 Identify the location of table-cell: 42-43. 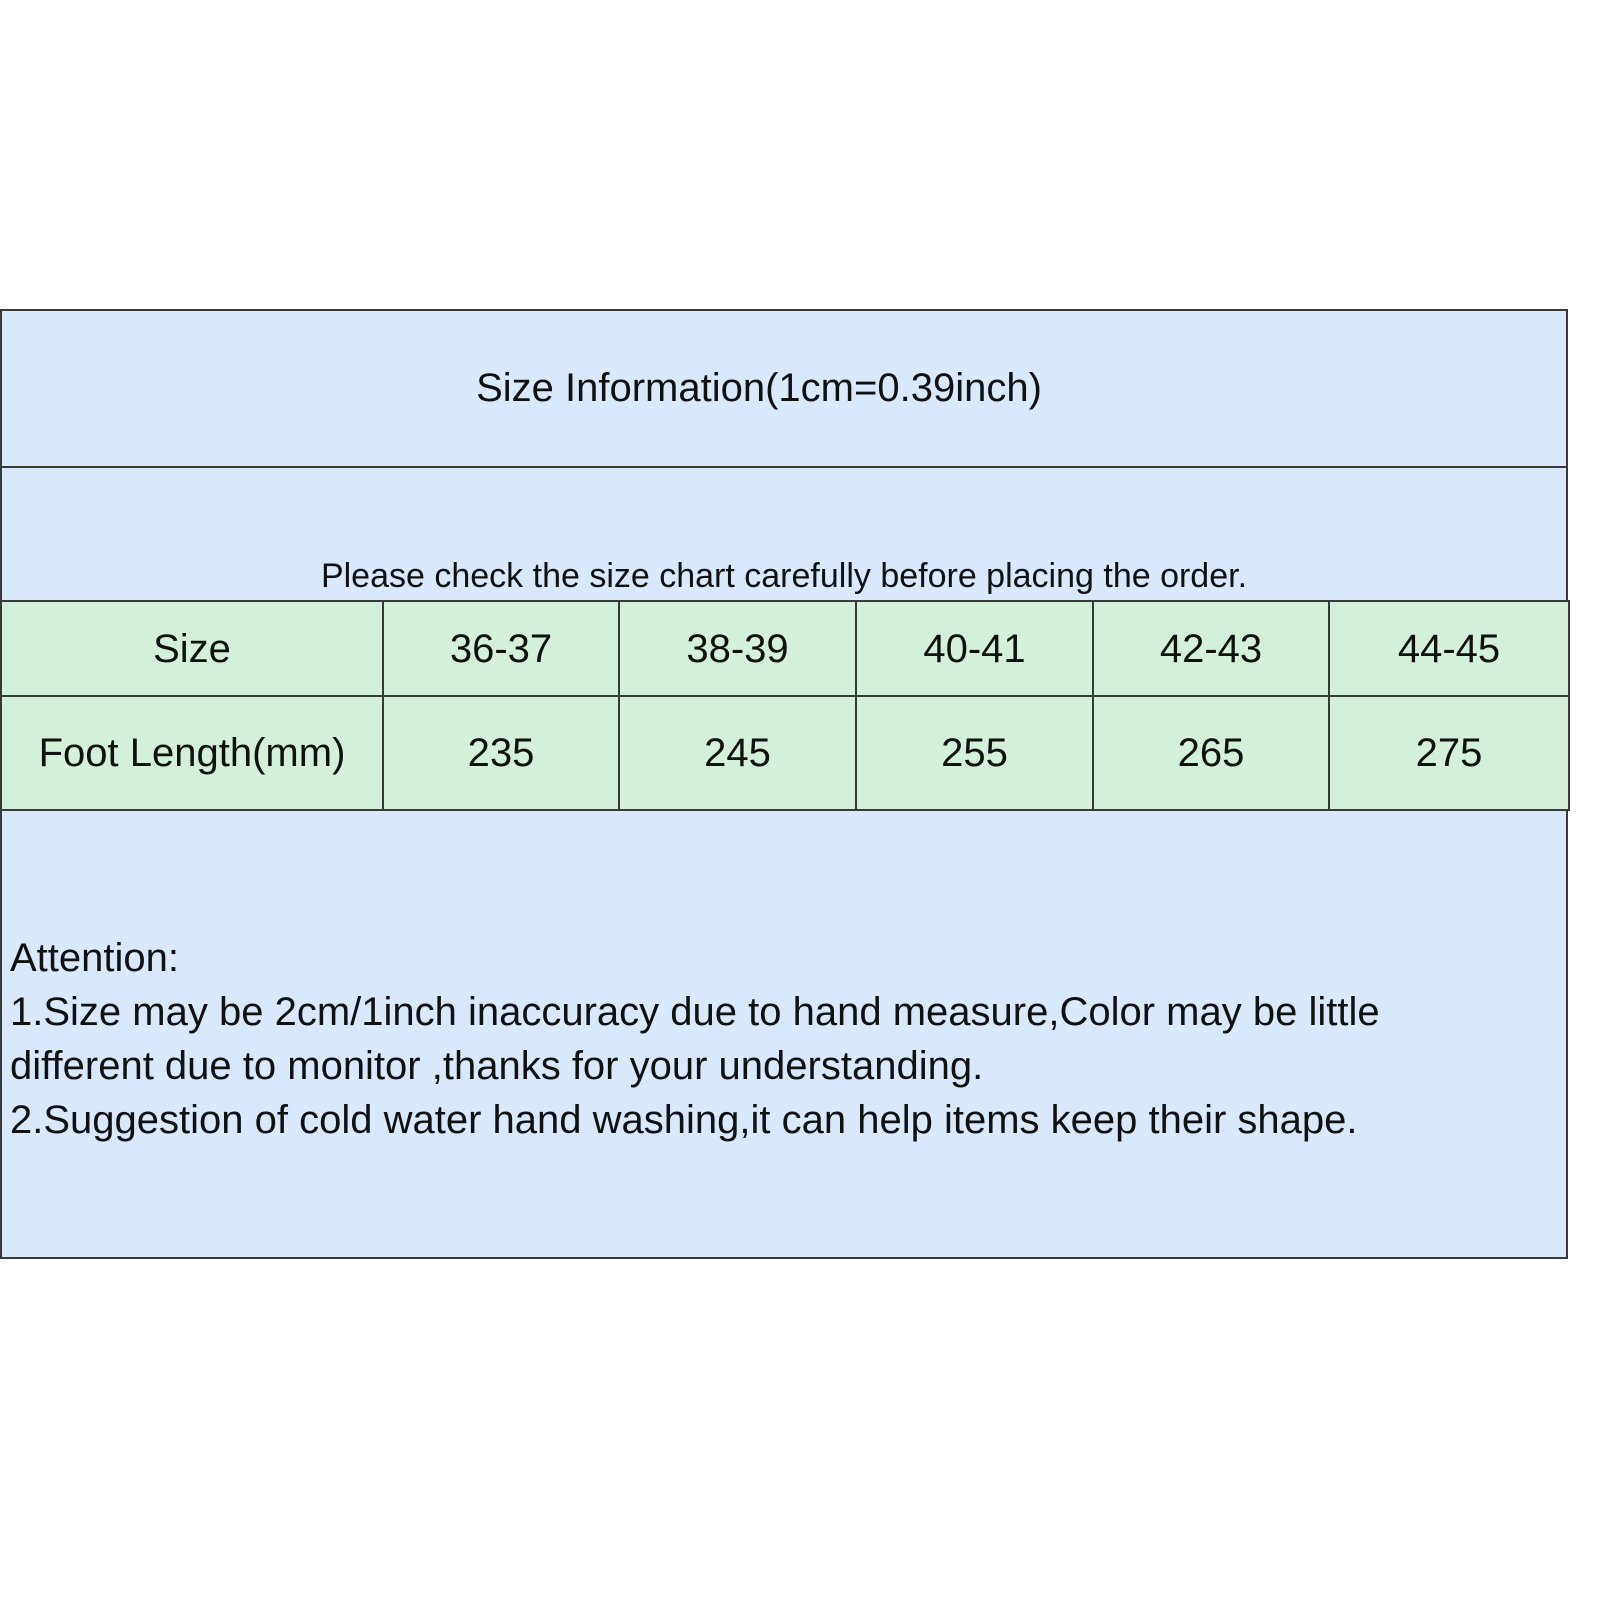
(1211, 649).